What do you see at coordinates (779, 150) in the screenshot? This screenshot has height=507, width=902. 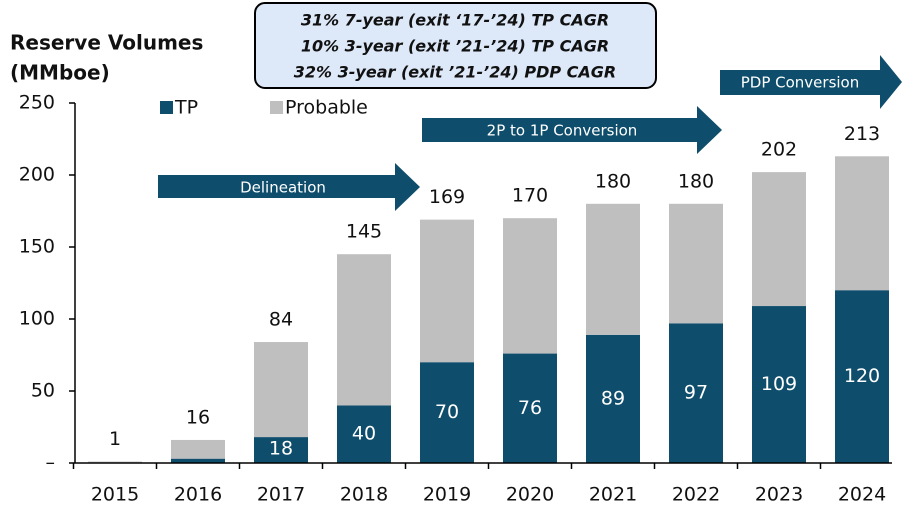 I see `total-label: 202` at bounding box center [779, 150].